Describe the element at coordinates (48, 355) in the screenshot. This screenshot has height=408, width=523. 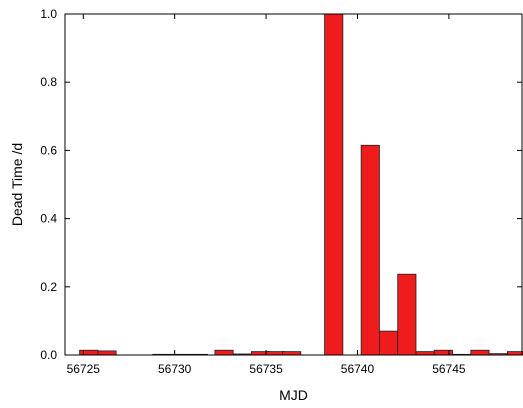
I see `y-tick-label: 0.0` at that location.